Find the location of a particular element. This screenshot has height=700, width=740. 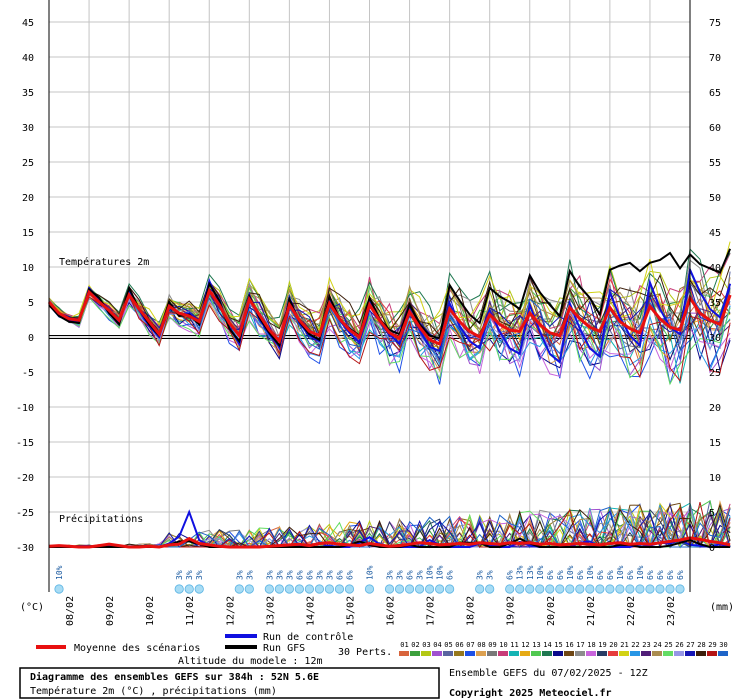

pert-id-label: 09 is located at coordinates (492, 645).